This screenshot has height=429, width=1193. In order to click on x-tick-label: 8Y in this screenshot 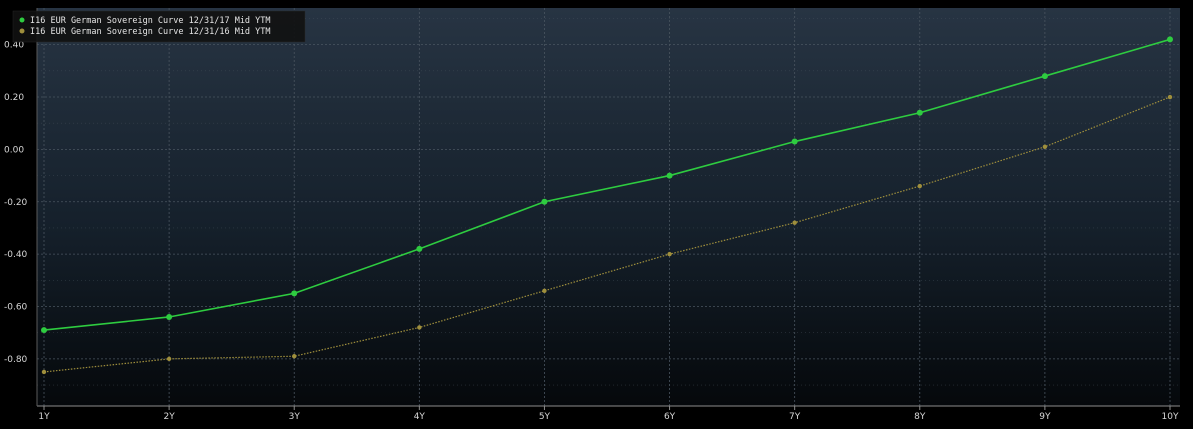, I will do `click(920, 417)`.